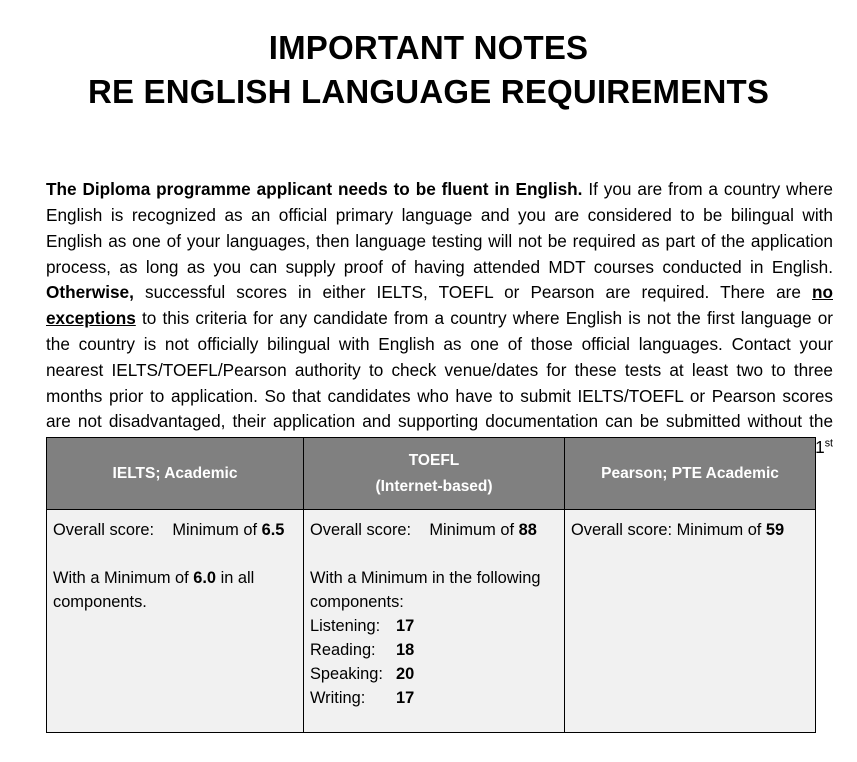 The height and width of the screenshot is (762, 857). Describe the element at coordinates (405, 674) in the screenshot. I see `toefl-component-speaking-value: 20` at that location.